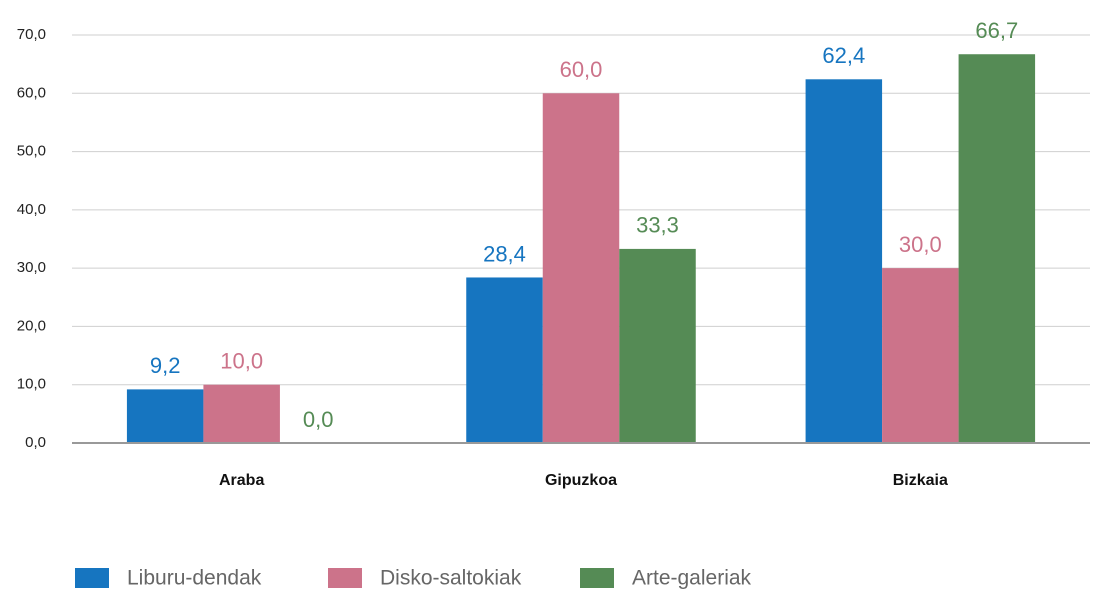 Image resolution: width=1100 pixels, height=593 pixels. I want to click on legend-label: Arte-galeriak, so click(692, 578).